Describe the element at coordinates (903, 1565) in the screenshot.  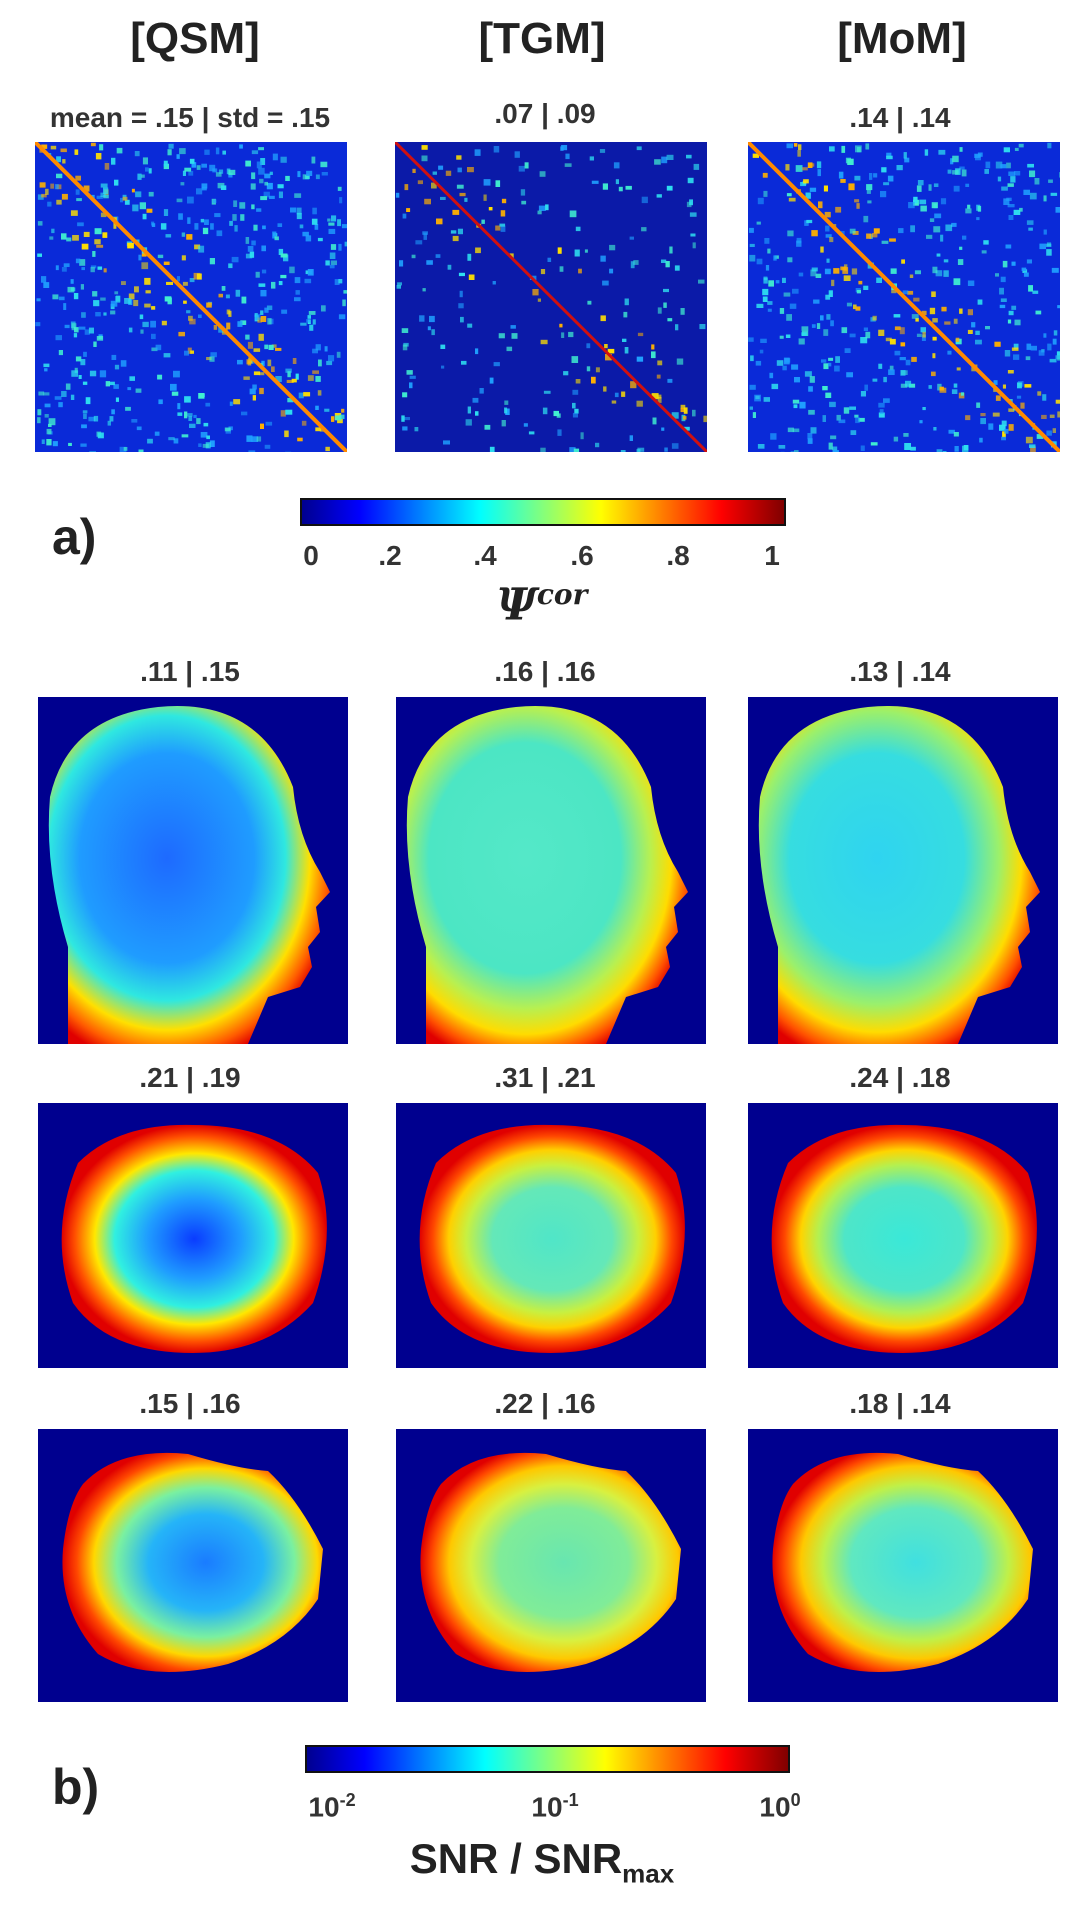
I see `snr-map-coronal-mom` at that location.